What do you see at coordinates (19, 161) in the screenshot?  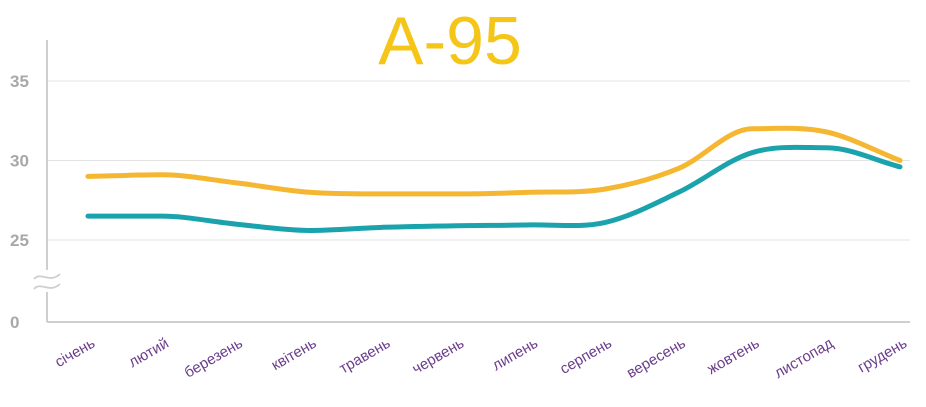 I see `y-tick-label: 30` at bounding box center [19, 161].